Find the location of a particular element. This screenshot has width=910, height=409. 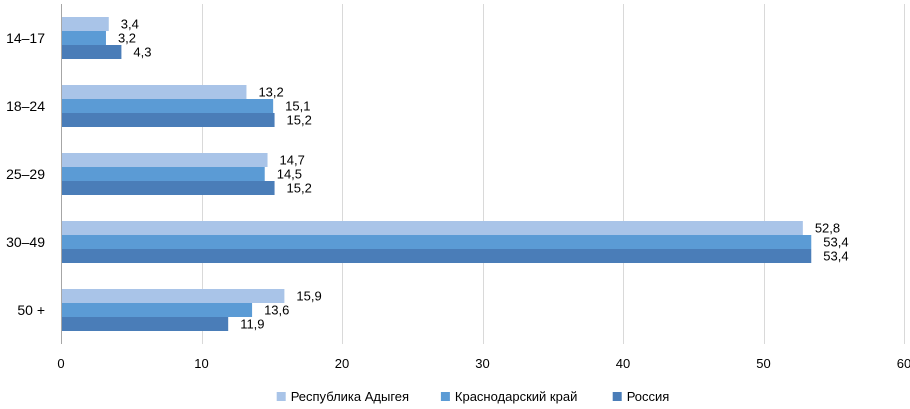

data-label: 52,8 is located at coordinates (827, 228).